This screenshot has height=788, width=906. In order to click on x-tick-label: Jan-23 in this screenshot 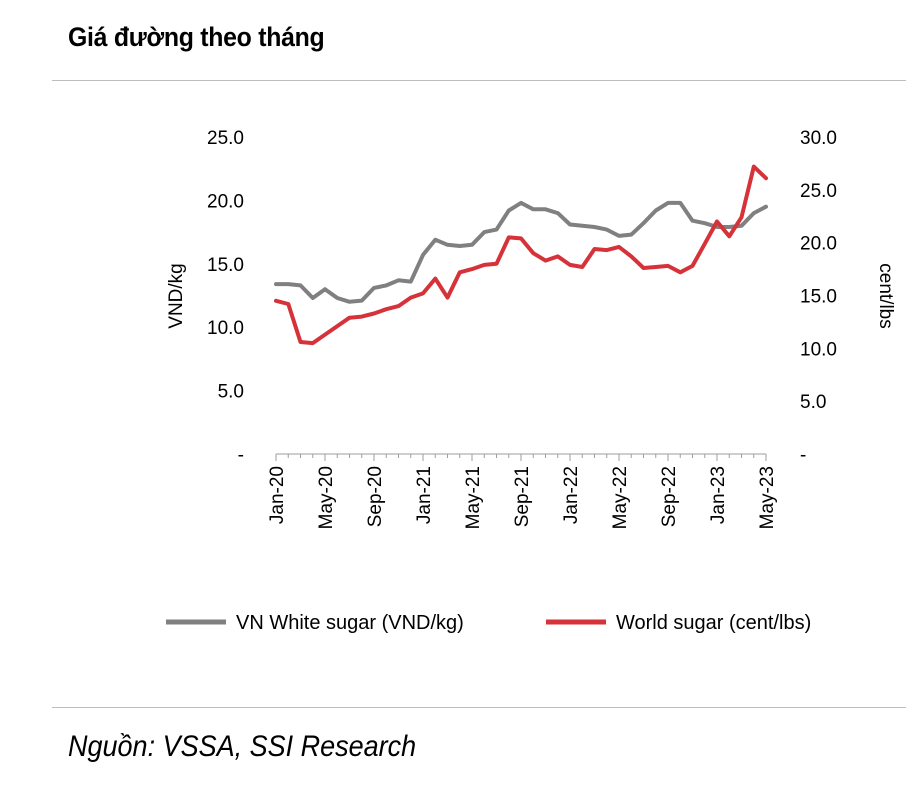, I will do `click(718, 495)`.